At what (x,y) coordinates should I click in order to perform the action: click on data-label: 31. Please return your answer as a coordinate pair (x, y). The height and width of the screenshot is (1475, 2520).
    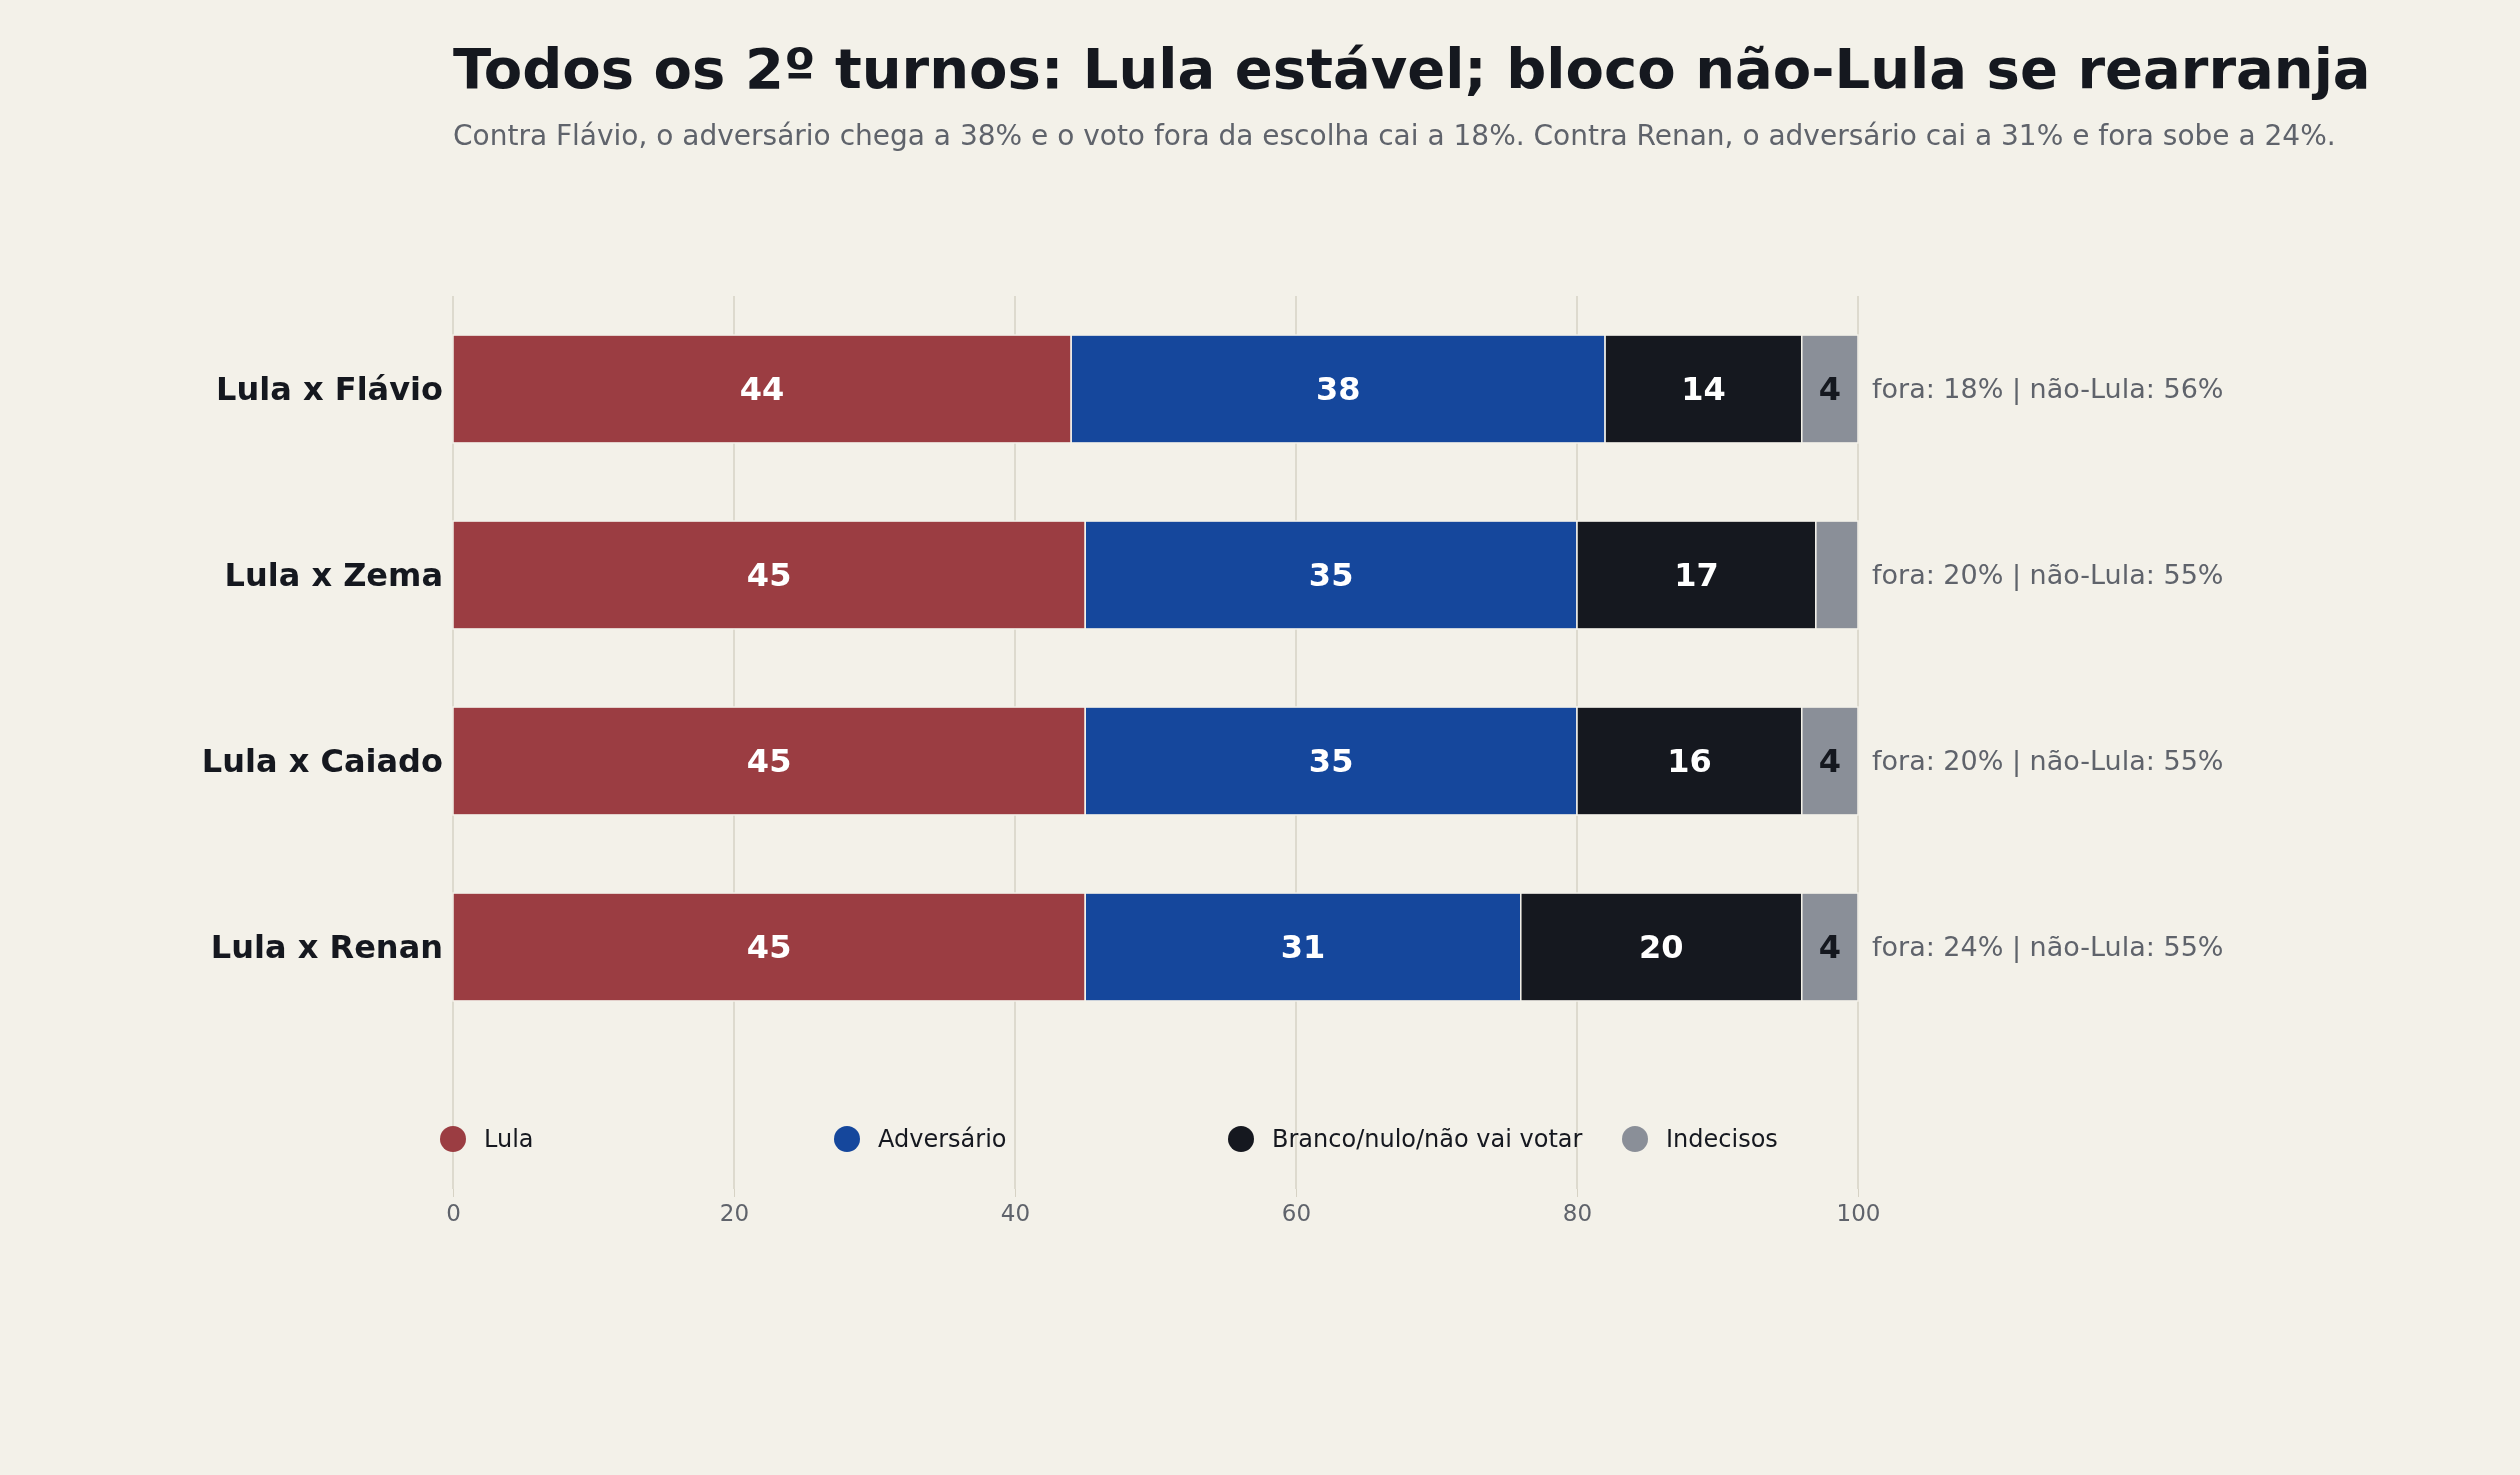
    Looking at the image, I should click on (1303, 947).